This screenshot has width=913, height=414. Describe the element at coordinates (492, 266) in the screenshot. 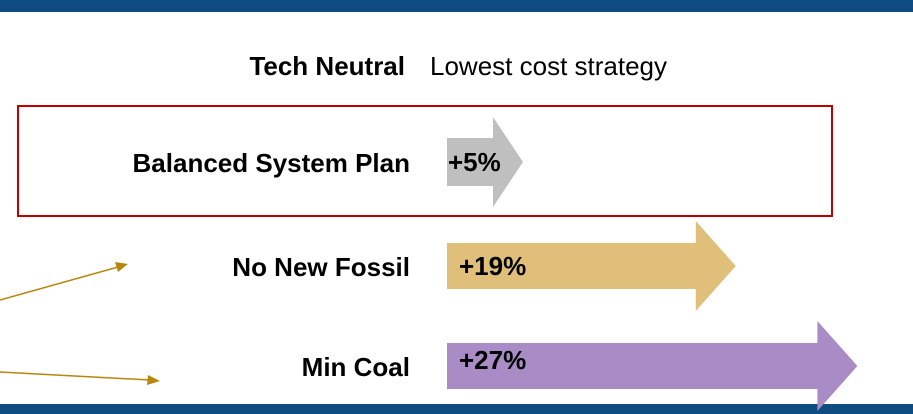

I see `value-label: +19%` at that location.